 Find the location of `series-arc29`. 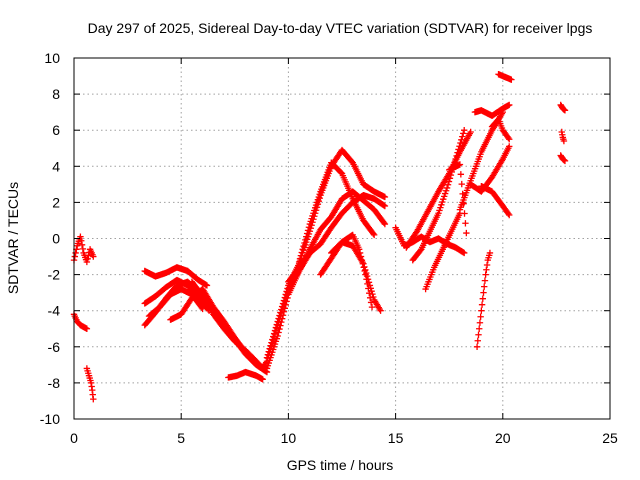

series-arc29 is located at coordinates (563, 136).